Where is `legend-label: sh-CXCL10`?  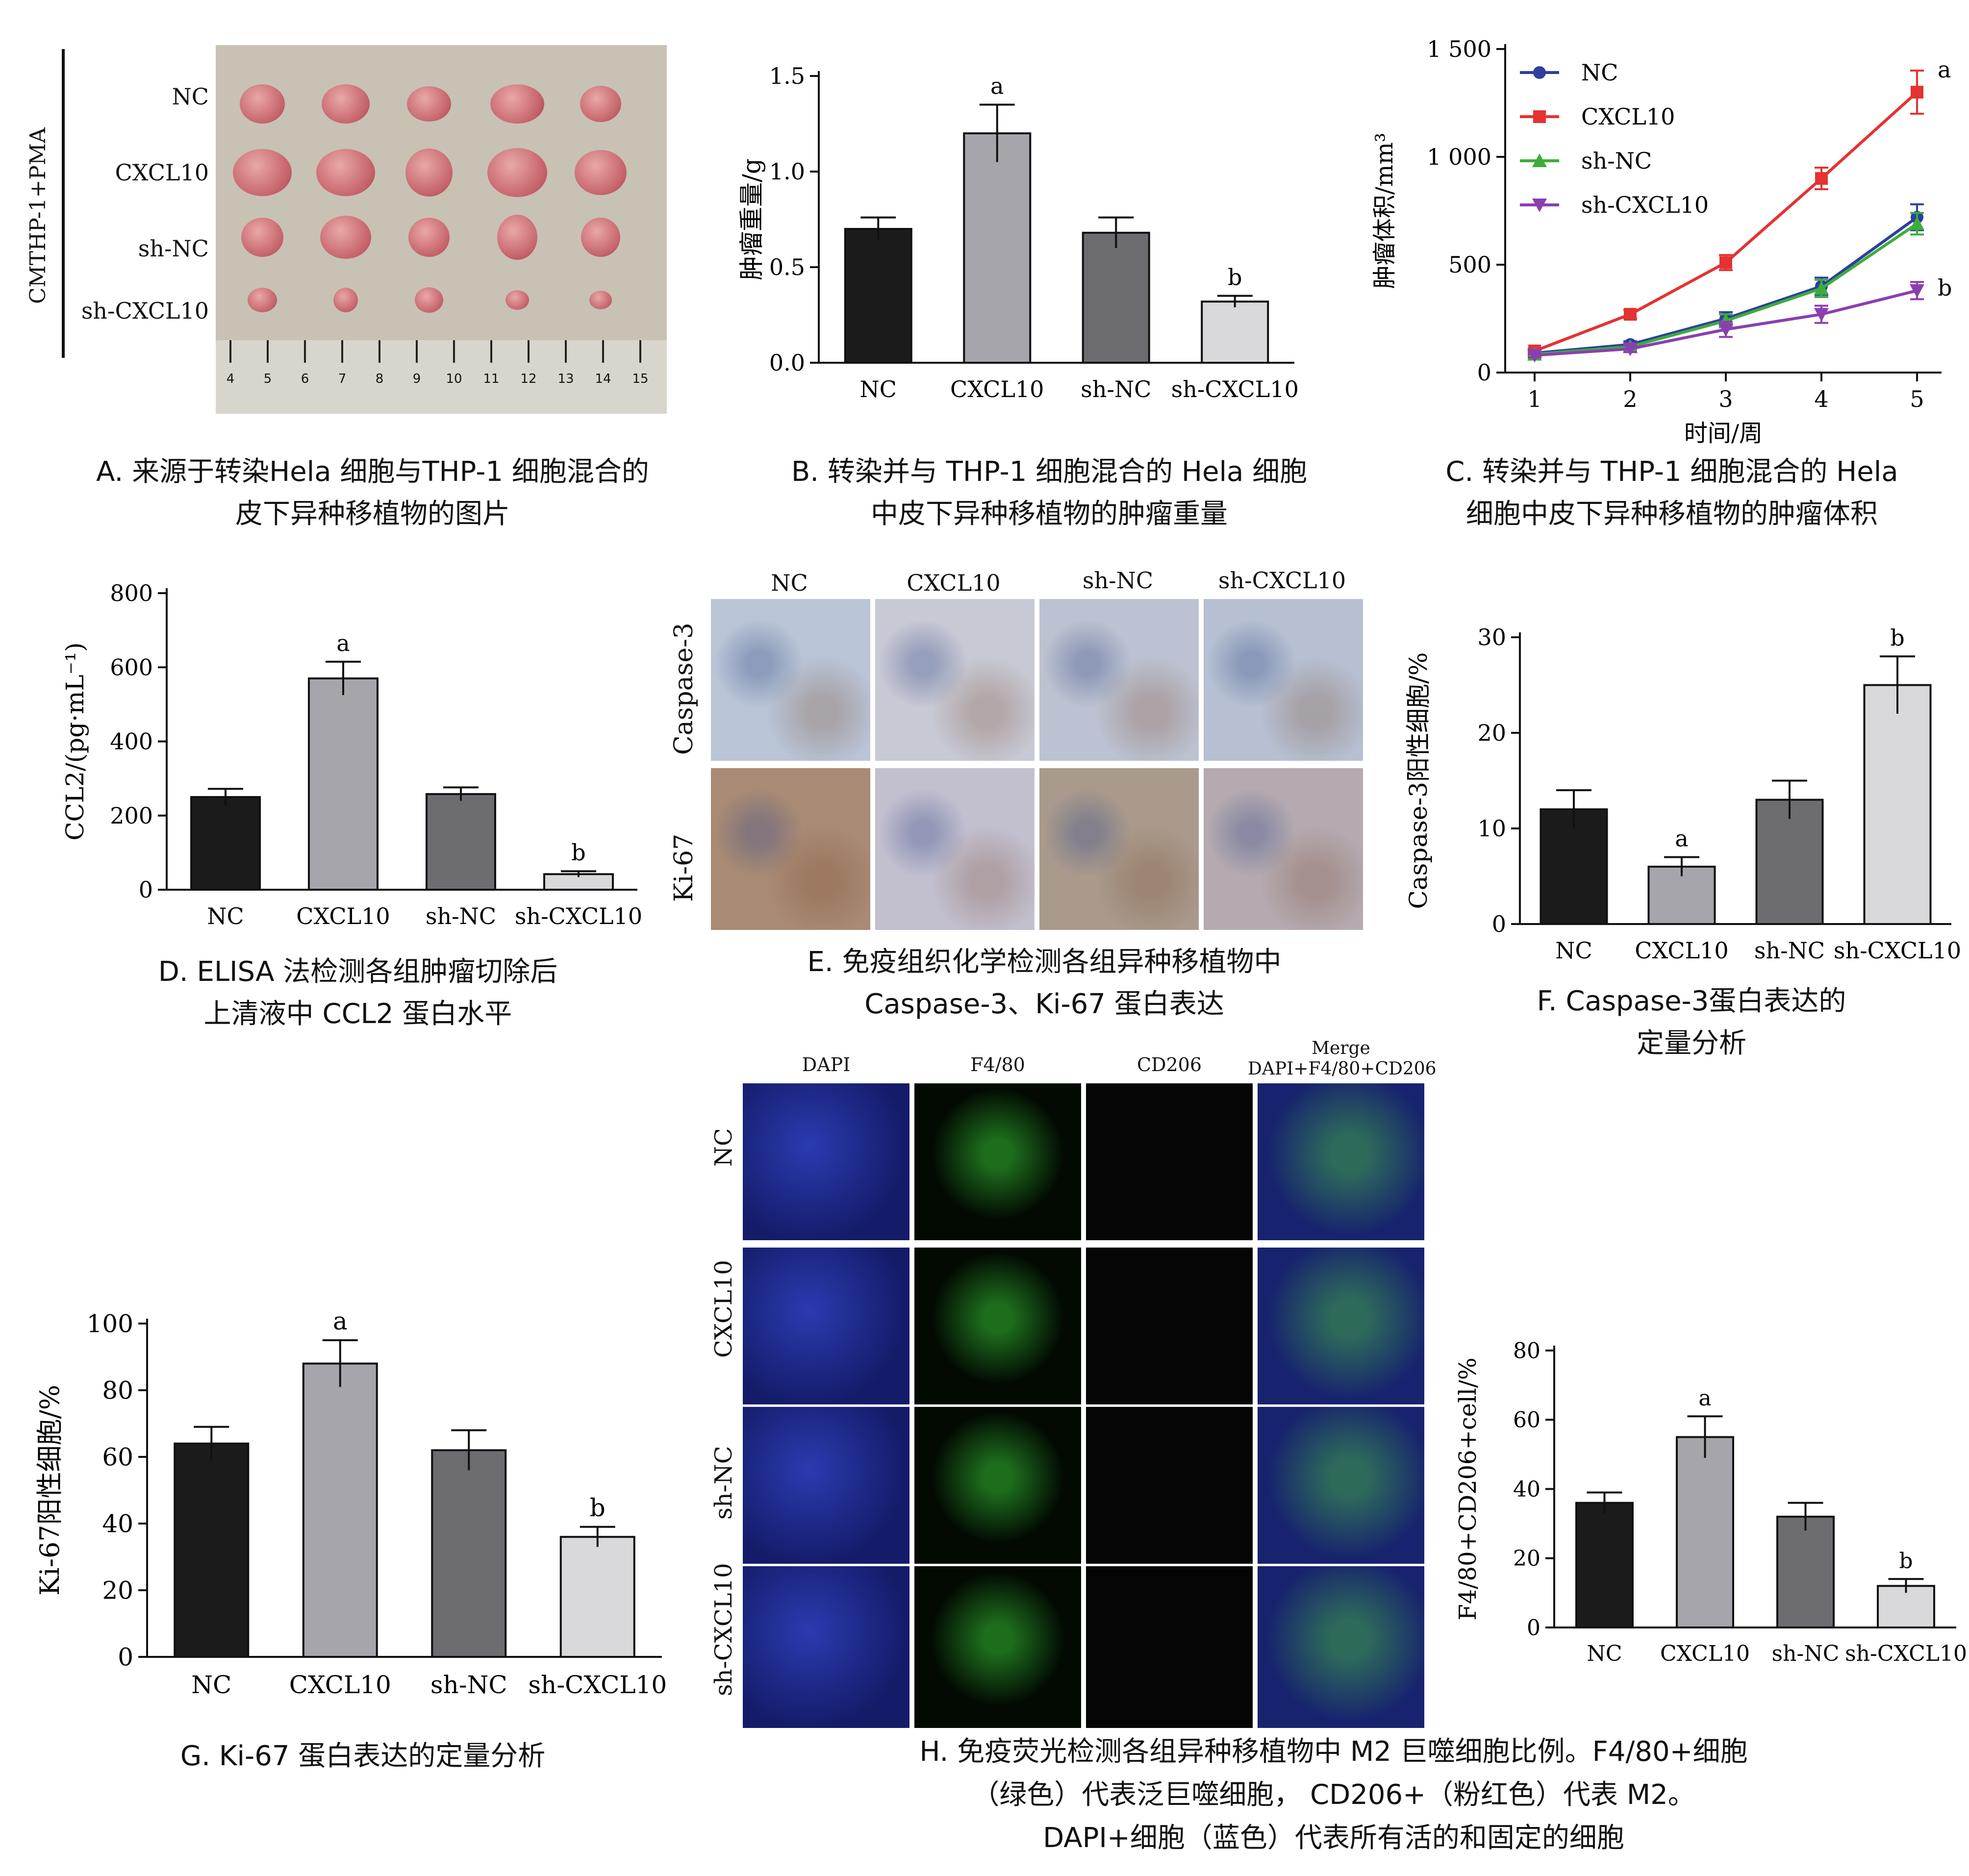
legend-label: sh-CXCL10 is located at coordinates (1645, 205).